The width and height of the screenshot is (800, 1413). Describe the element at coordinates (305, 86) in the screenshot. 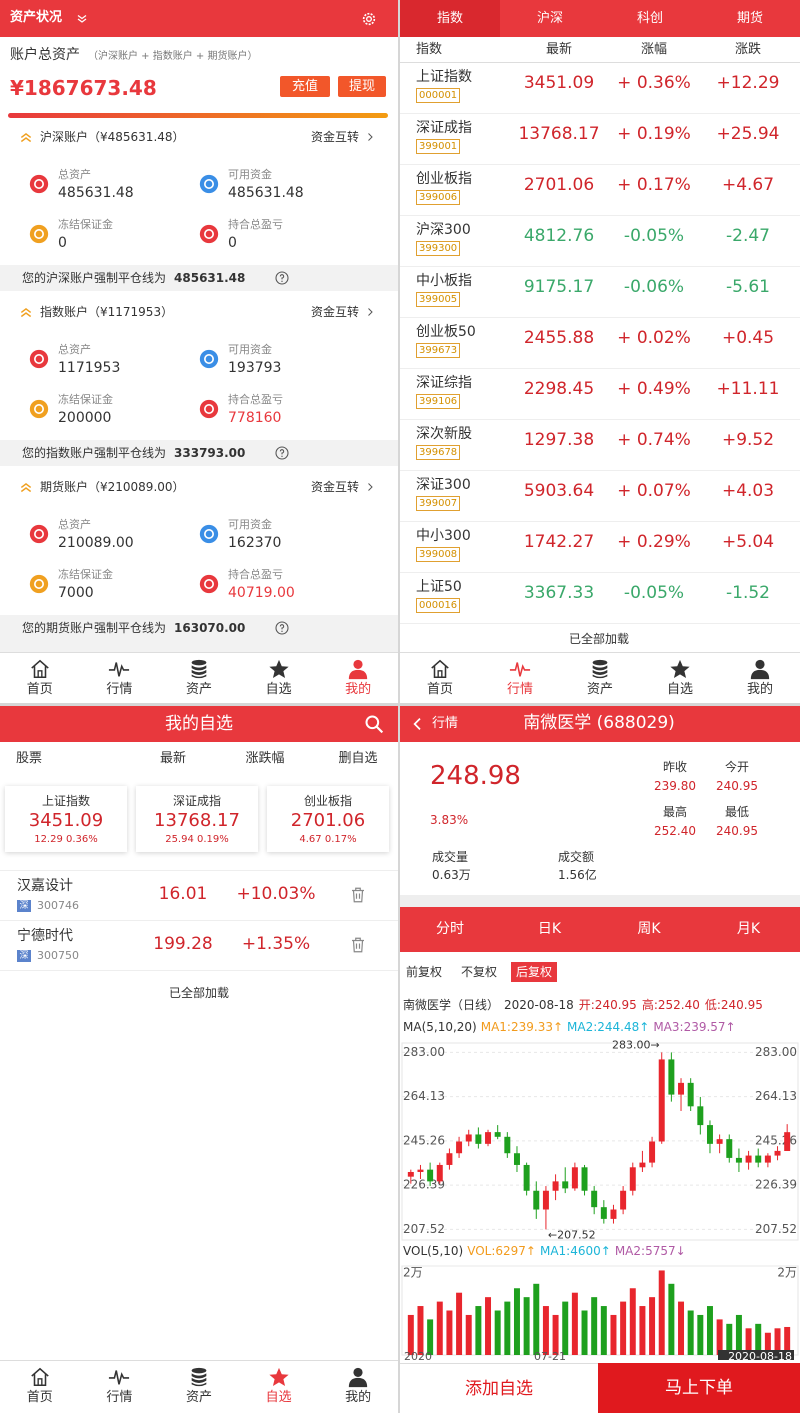

I see `action-button: 充值` at that location.